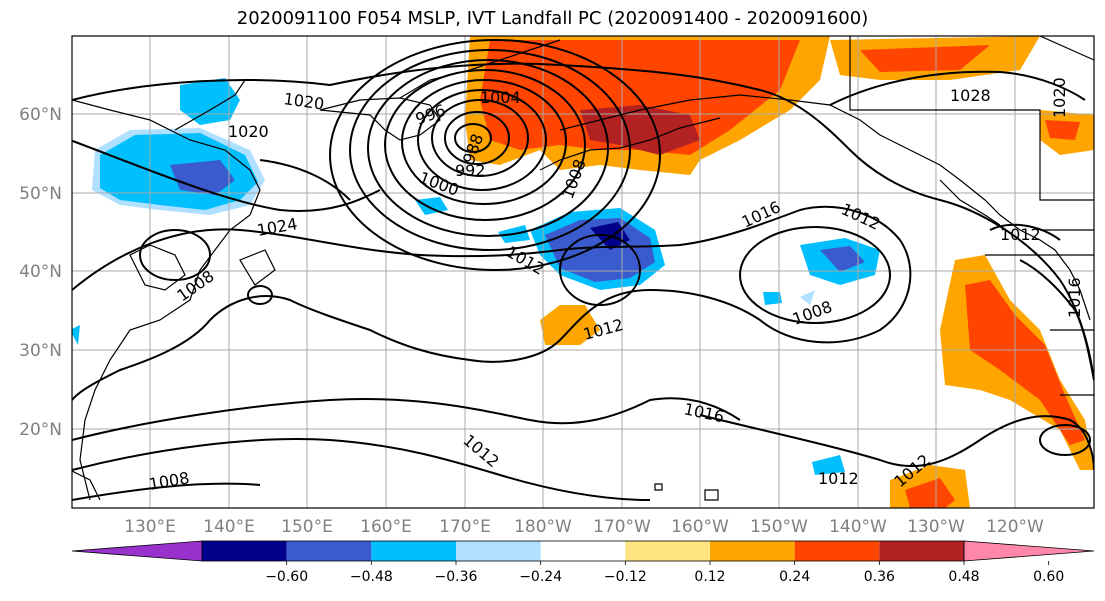 This screenshot has height=601, width=1105. I want to click on lon-label: 170°E, so click(465, 527).